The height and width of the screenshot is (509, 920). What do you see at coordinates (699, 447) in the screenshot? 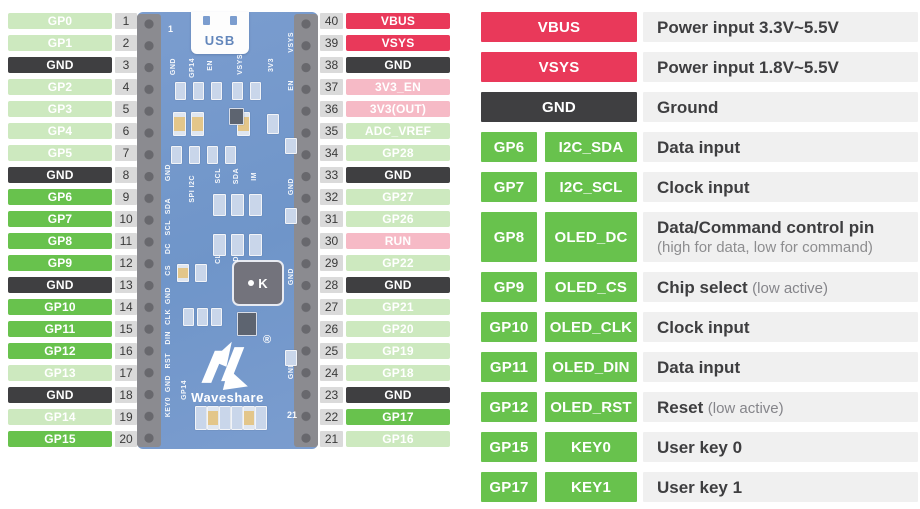
I see `legend-row: GP15 KEY0 User key 0` at bounding box center [699, 447].